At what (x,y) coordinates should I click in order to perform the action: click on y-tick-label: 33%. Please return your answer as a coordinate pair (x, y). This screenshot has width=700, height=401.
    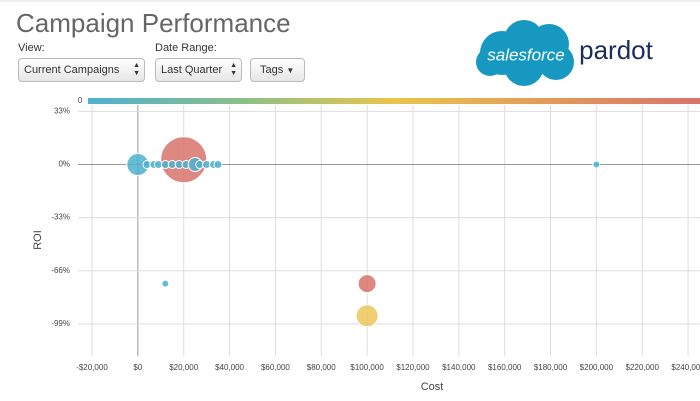
    Looking at the image, I should click on (62, 111).